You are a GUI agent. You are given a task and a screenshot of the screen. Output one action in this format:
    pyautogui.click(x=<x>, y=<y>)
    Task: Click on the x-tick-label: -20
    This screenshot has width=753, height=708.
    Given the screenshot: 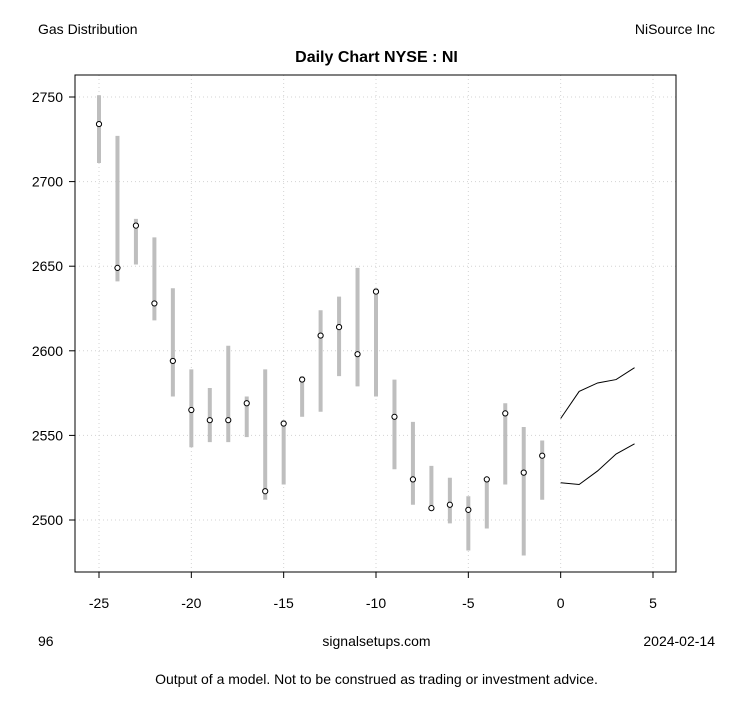 What is the action you would take?
    pyautogui.click(x=191, y=603)
    